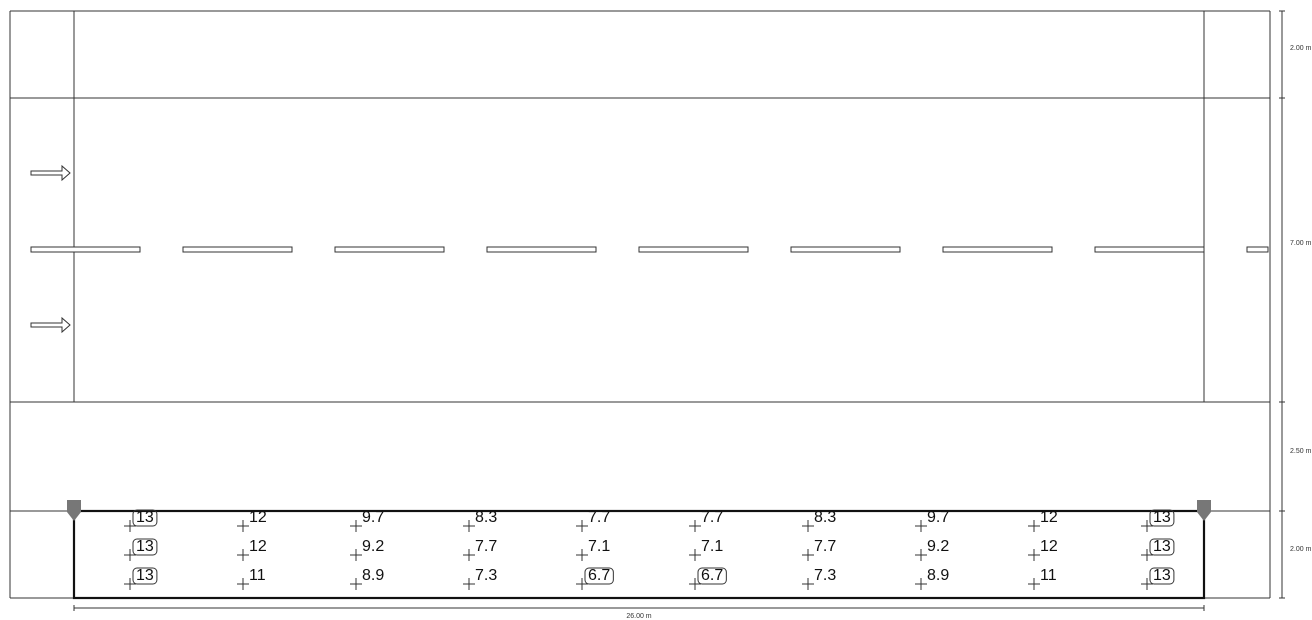  I want to click on lane-markings, so click(649, 249).